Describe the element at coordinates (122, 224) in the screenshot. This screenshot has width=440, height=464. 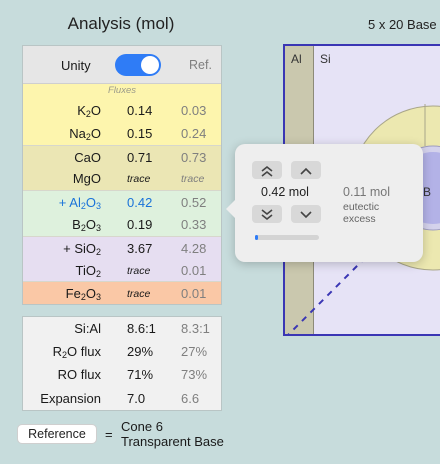
I see `oxide-row: B2O3 0.19 0.33` at that location.